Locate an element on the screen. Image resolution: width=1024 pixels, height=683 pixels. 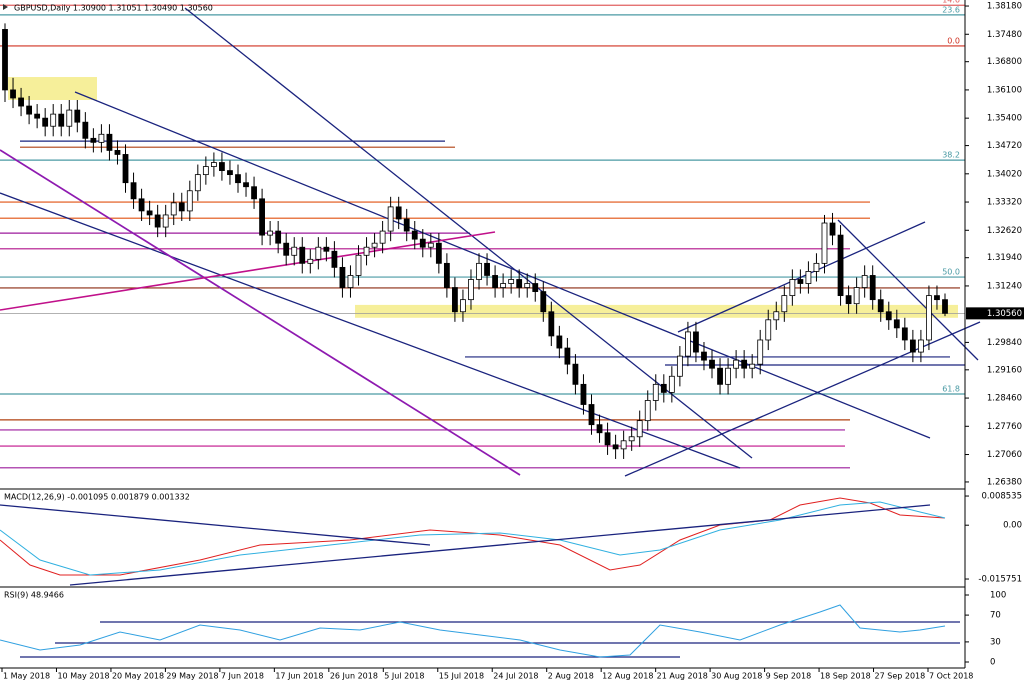
rsi-tick-label: 100 is located at coordinates (998, 596).